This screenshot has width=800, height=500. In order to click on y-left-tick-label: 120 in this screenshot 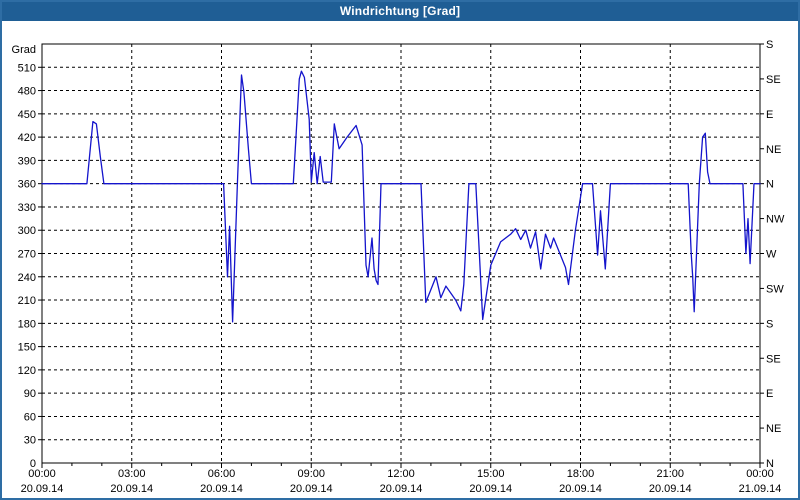, I will do `click(27, 371)`.